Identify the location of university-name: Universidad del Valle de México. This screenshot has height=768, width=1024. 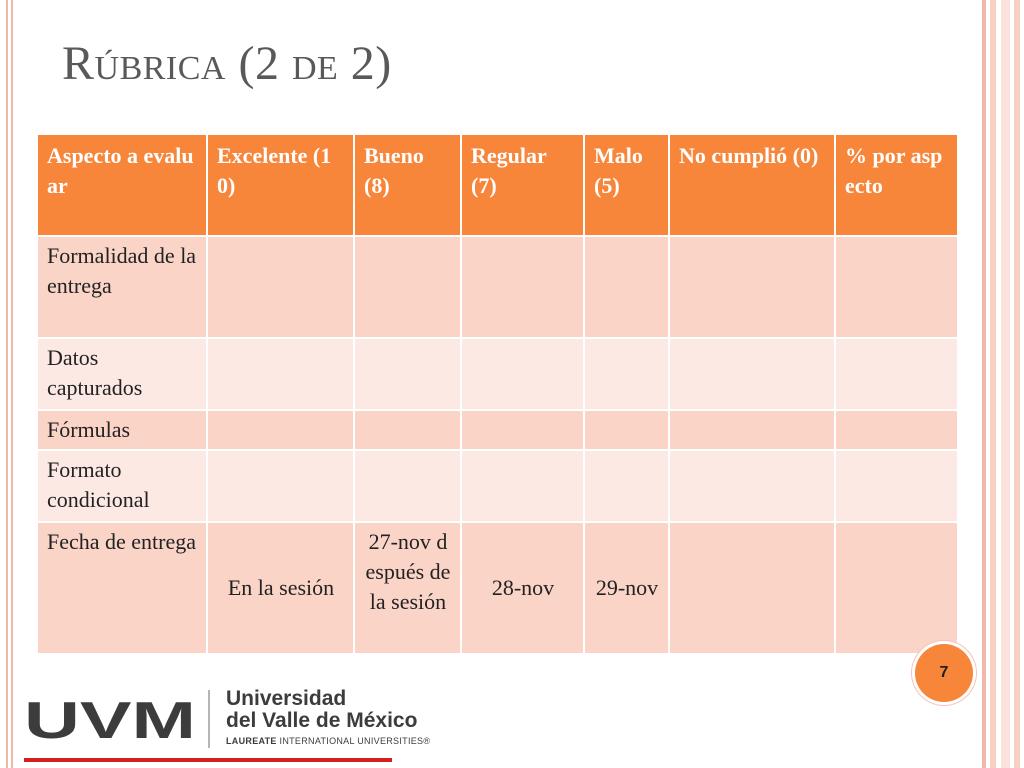
(321, 710).